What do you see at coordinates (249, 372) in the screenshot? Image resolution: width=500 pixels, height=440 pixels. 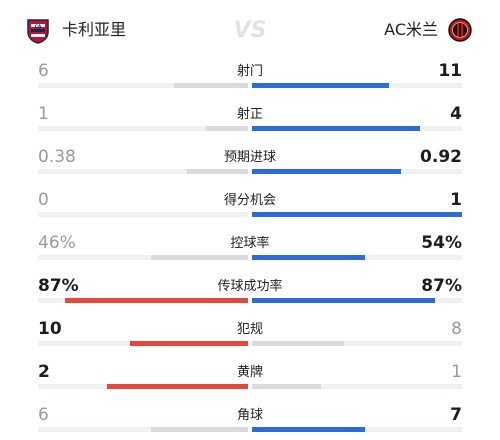 I see `stat-label: 黄牌` at bounding box center [249, 372].